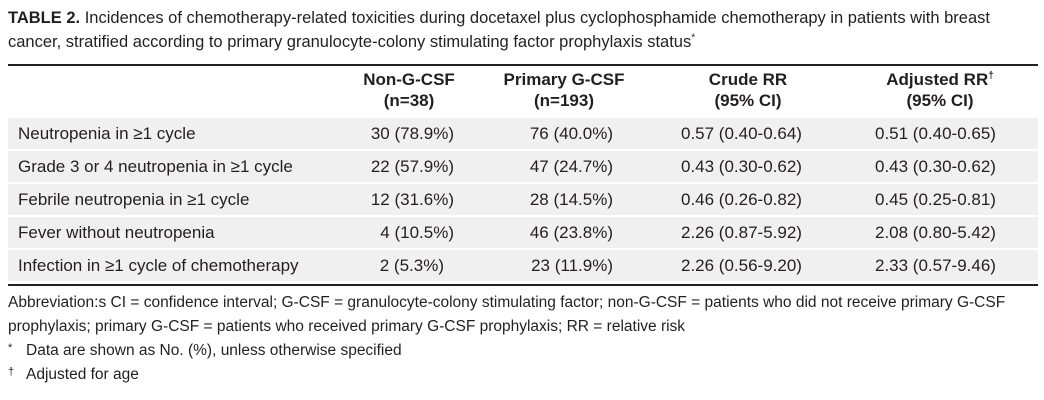  Describe the element at coordinates (935, 199) in the screenshot. I see `cell-adjusted-rr: 0.45 (0.25-0.81)` at that location.